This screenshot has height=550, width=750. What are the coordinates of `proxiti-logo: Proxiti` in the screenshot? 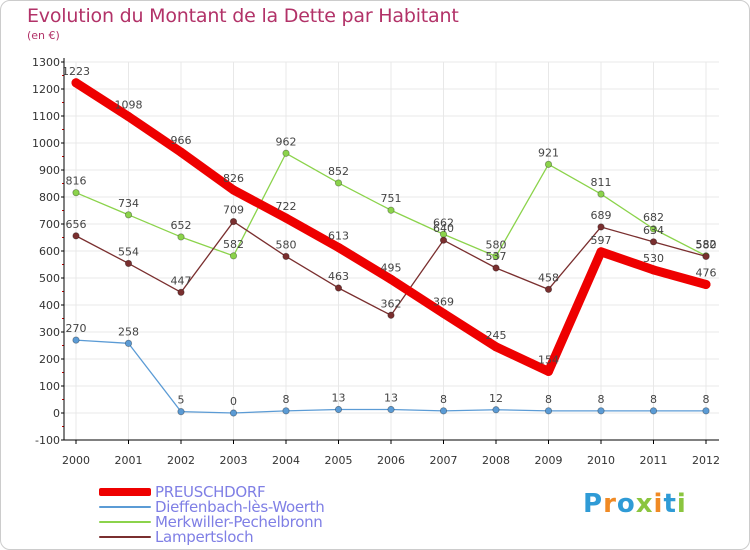 It's located at (635, 504).